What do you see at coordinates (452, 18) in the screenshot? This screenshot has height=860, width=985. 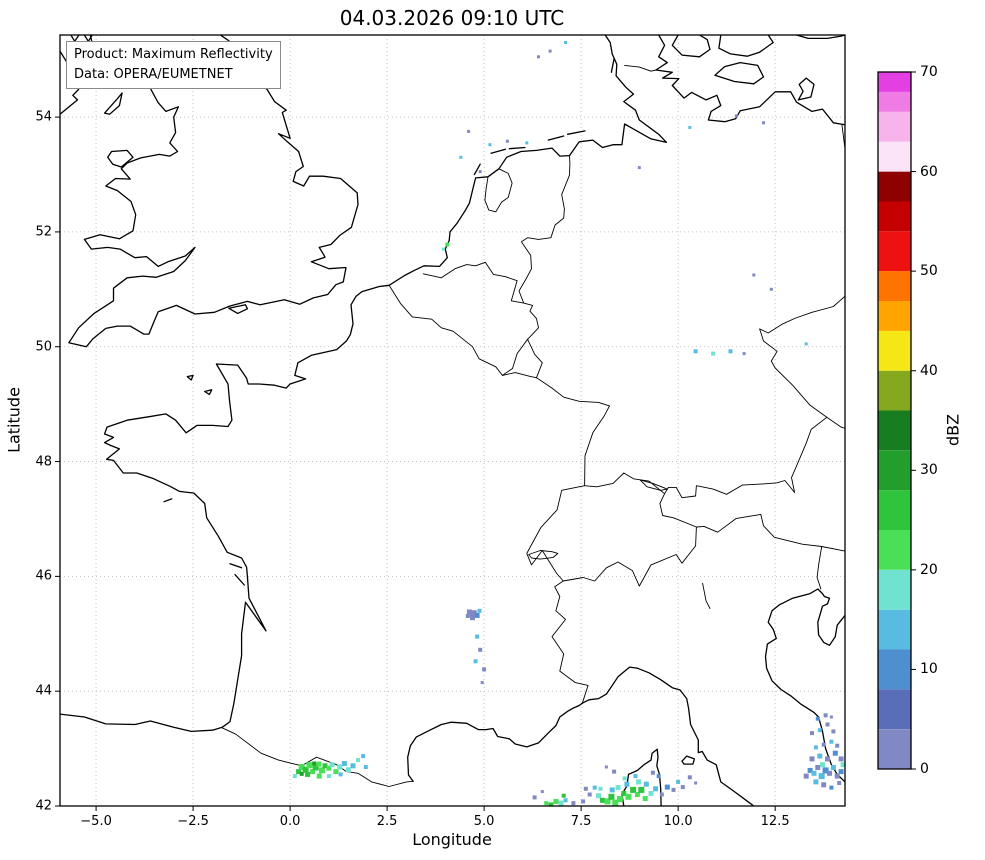 I see `figure-title: 04.03.2026 09:10 UTC` at bounding box center [452, 18].